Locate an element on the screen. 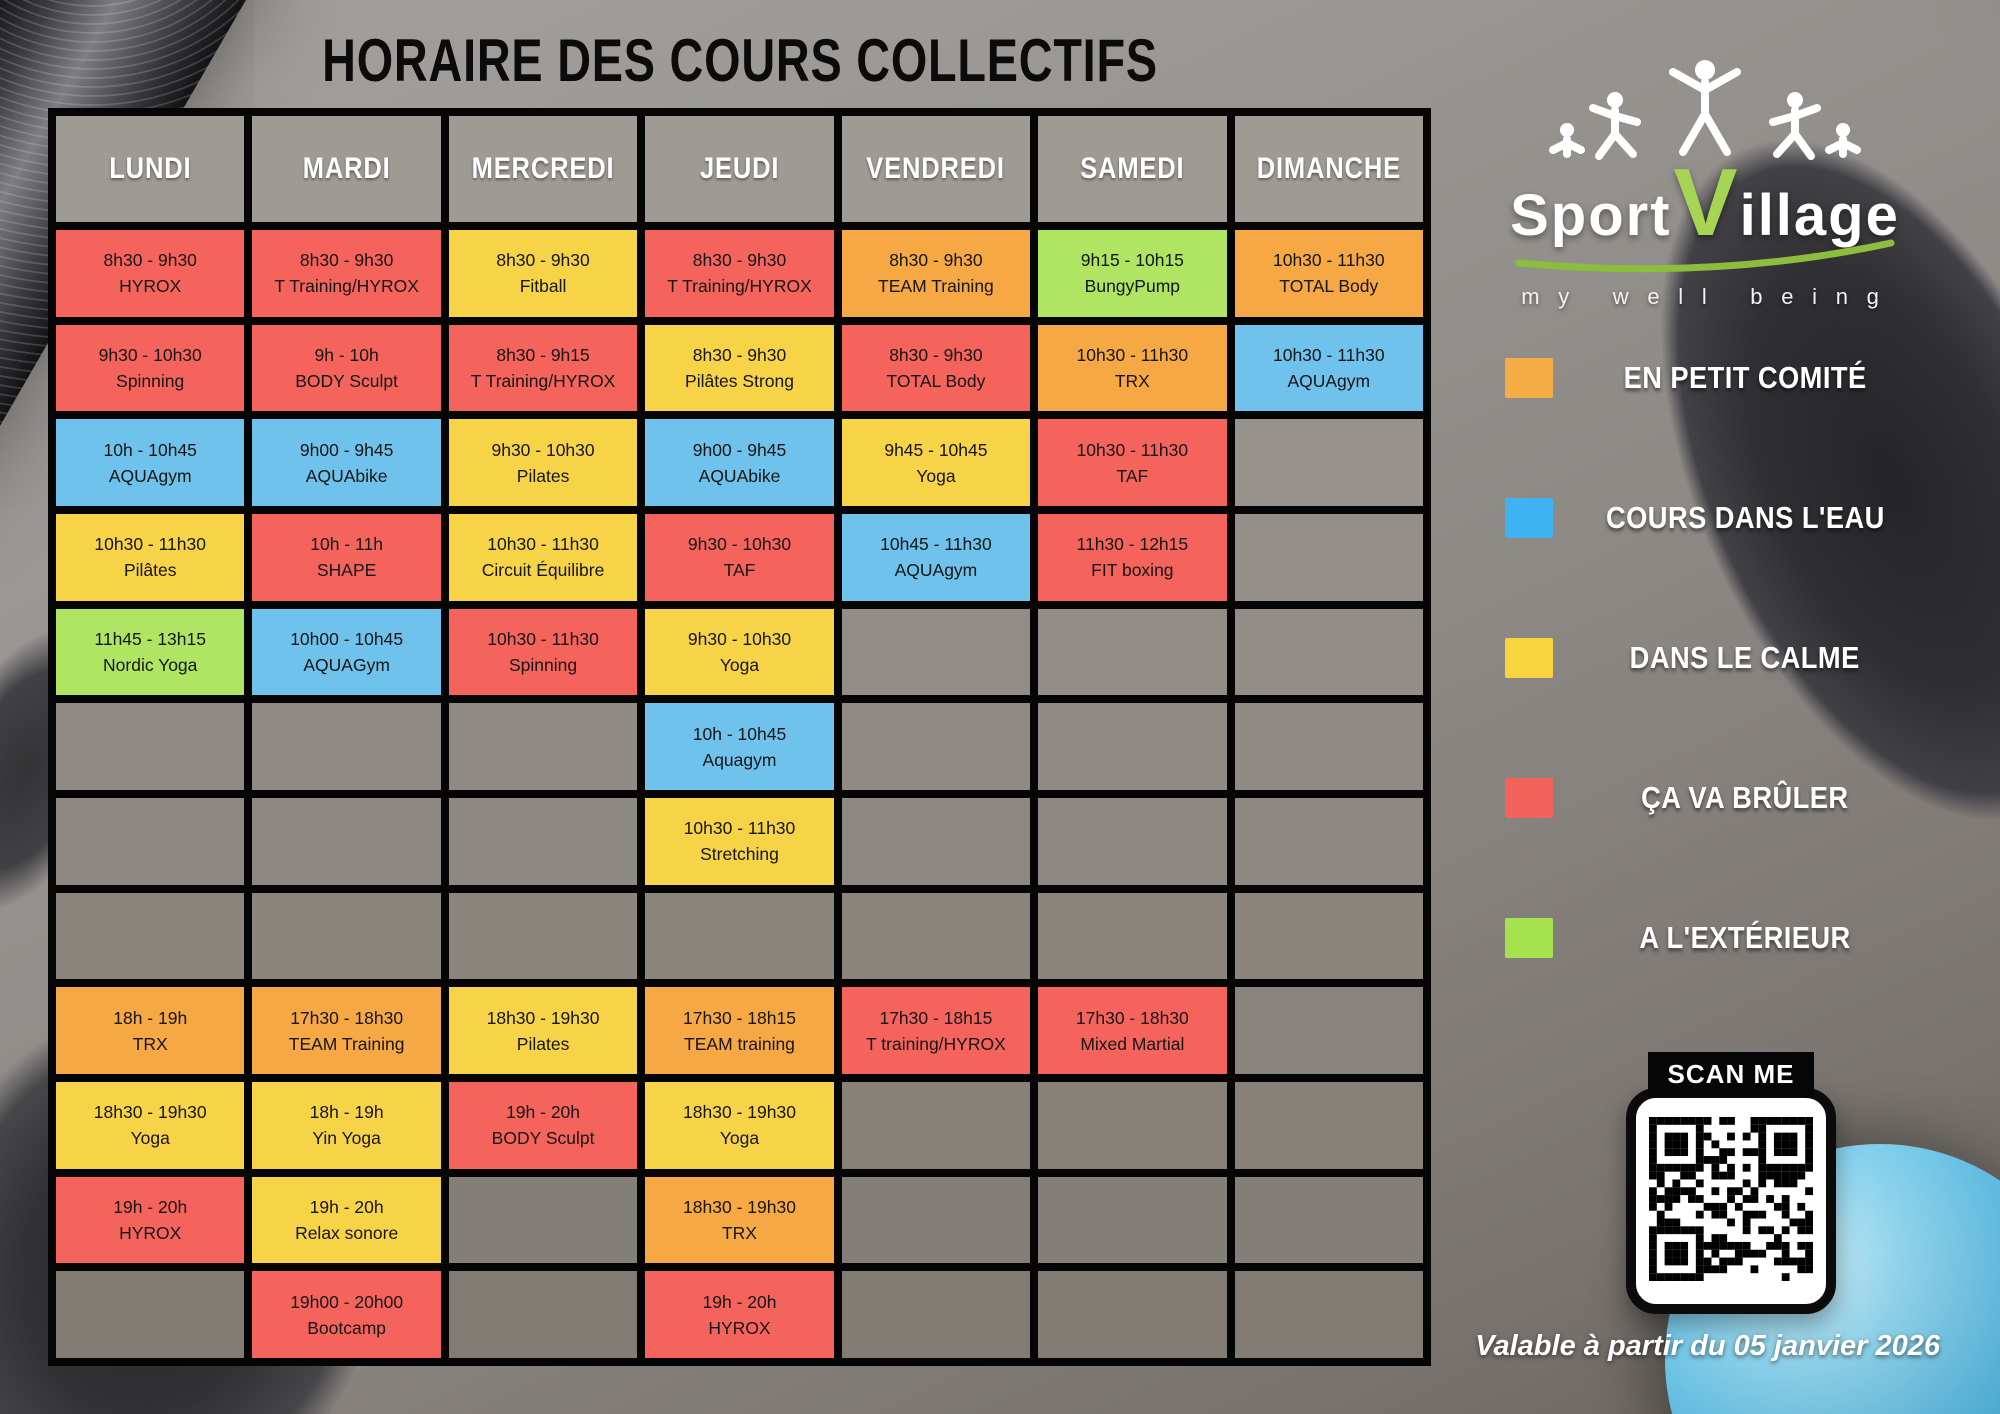 Image resolution: width=2000 pixels, height=1414 pixels. cell-time: 9h - 10h is located at coordinates (346, 354).